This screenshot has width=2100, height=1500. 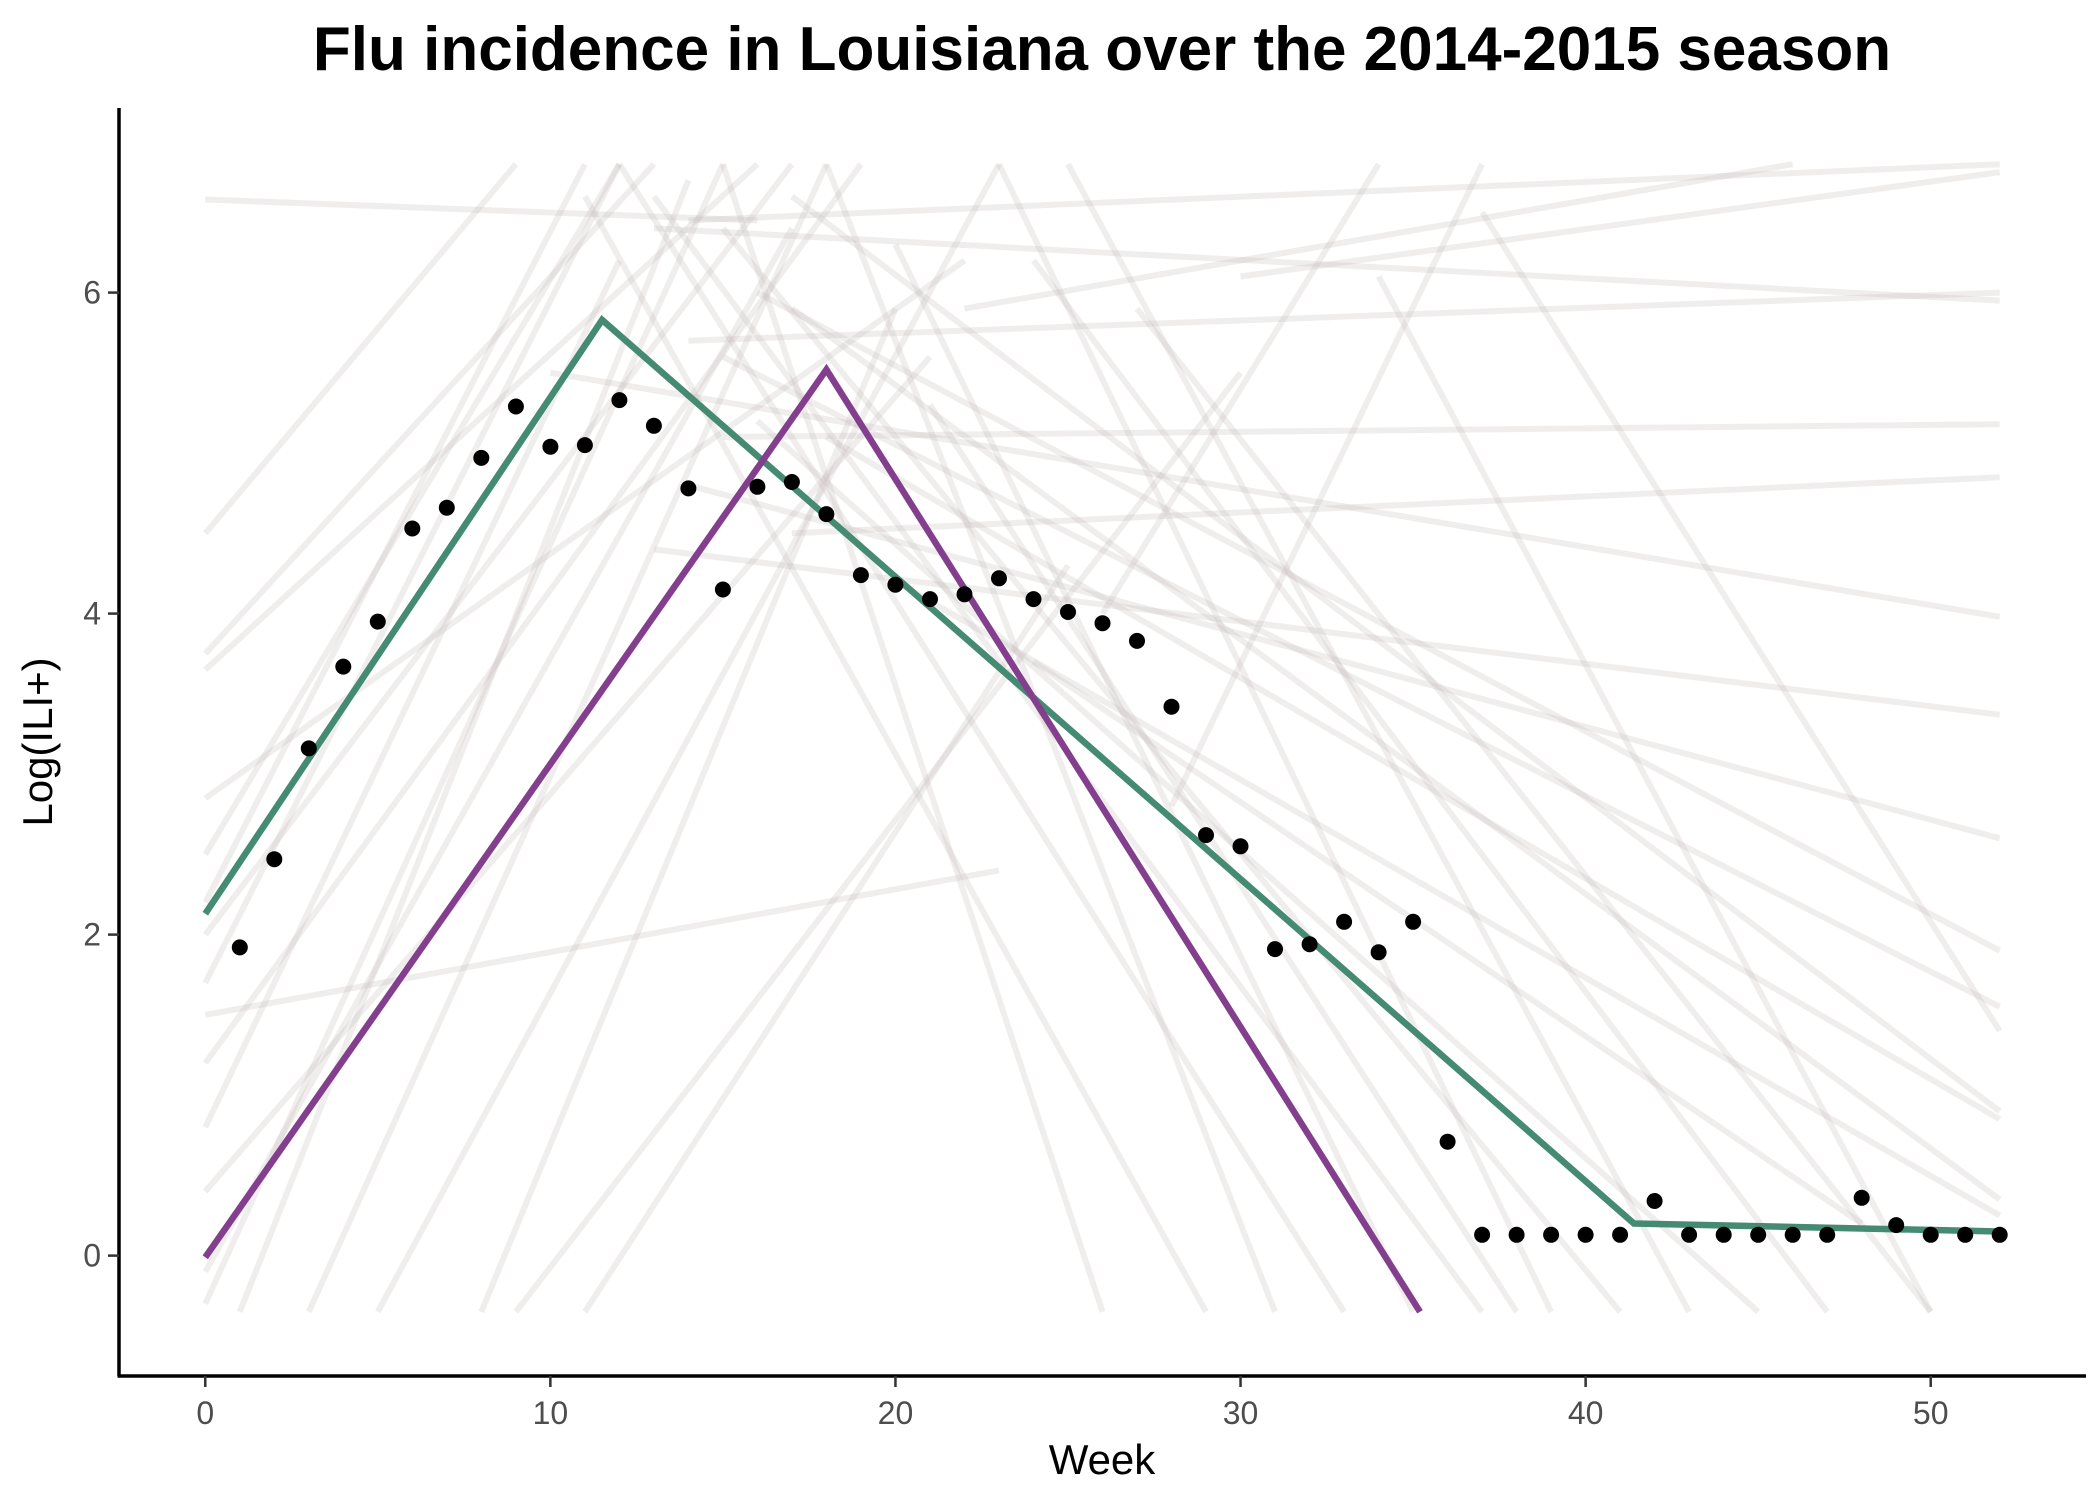 What do you see at coordinates (1586, 1413) in the screenshot?
I see `x-tick-label: 40` at bounding box center [1586, 1413].